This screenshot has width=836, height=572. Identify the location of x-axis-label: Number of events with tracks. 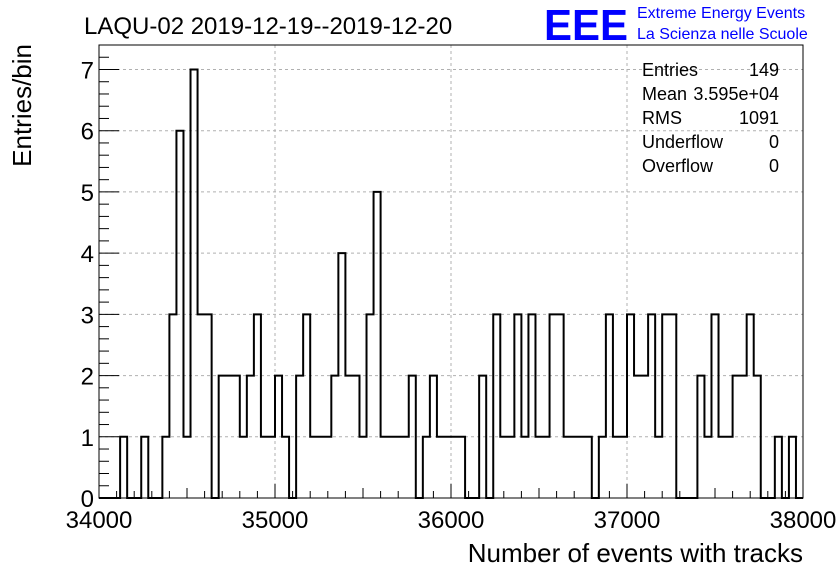
(635, 553).